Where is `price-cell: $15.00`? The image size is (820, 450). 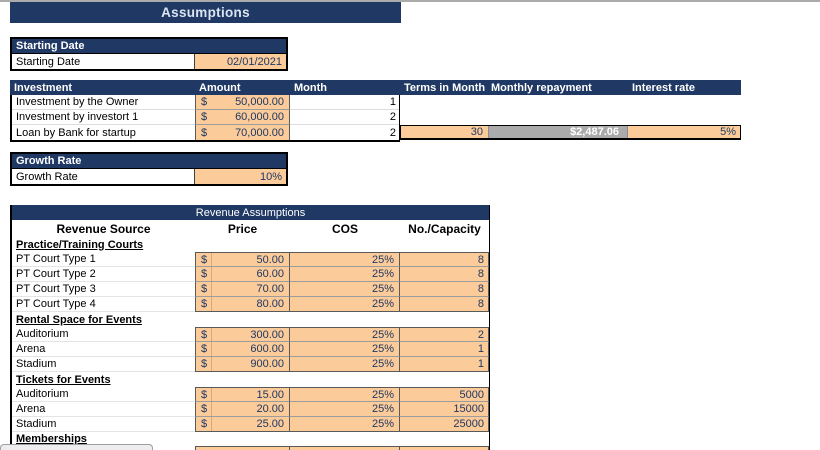 price-cell: $15.00 is located at coordinates (242, 394).